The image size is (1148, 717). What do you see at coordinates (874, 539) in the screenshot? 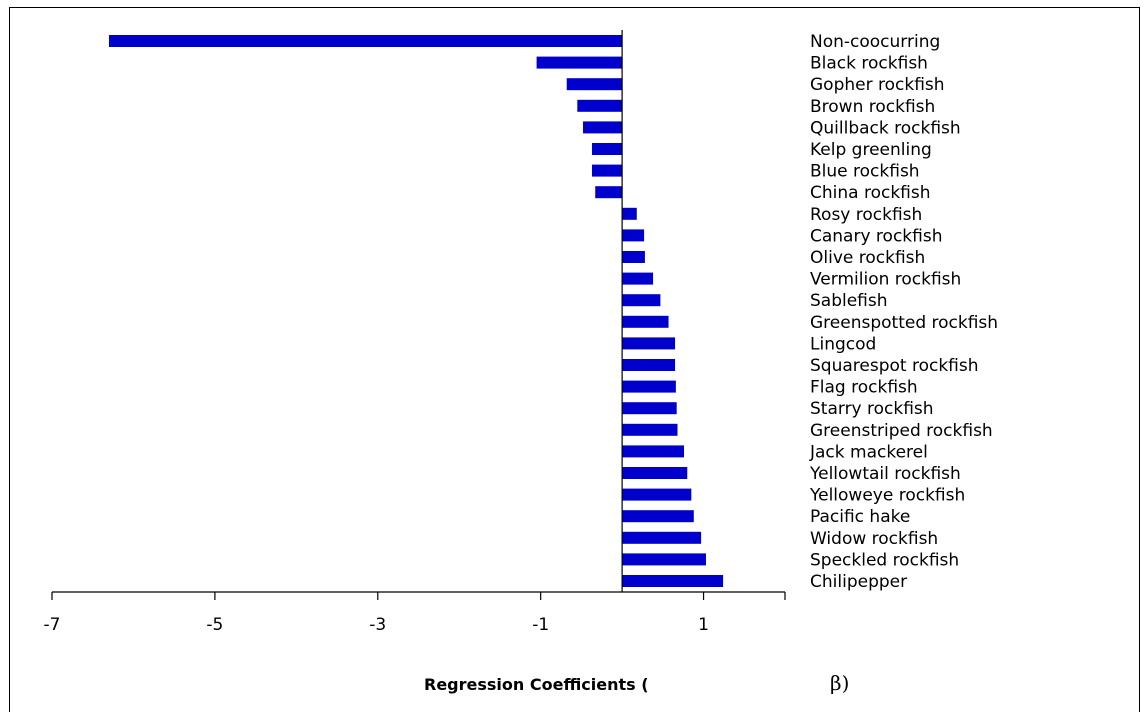
I see `category-label: Widow rockfish` at bounding box center [874, 539].